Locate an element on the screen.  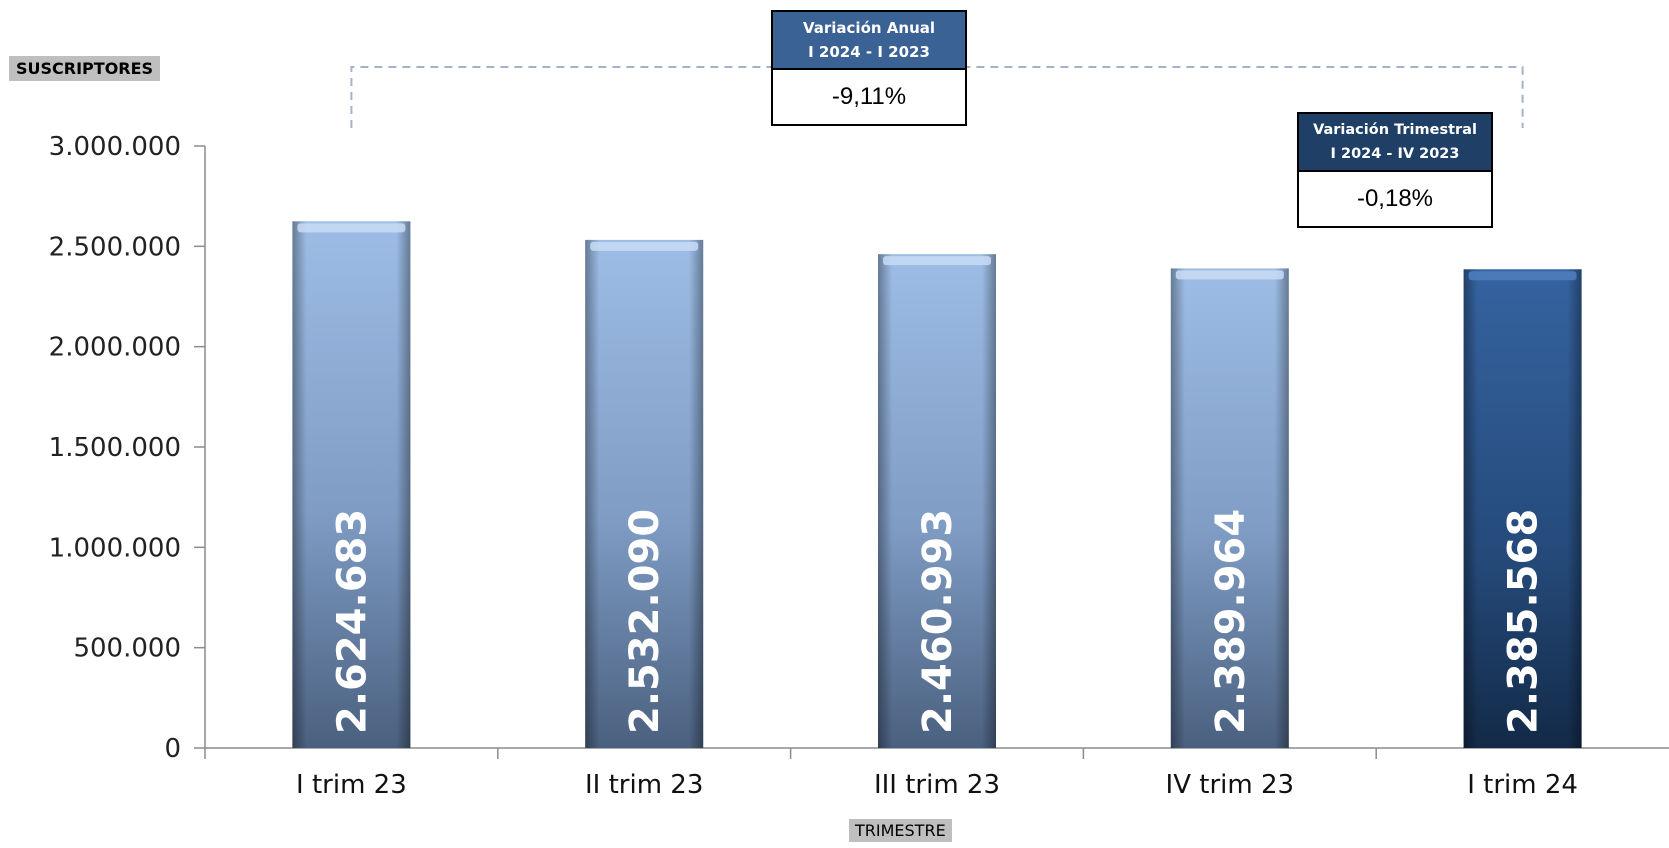
bar-group: I trim 24 2.385.568 is located at coordinates (1522, 534).